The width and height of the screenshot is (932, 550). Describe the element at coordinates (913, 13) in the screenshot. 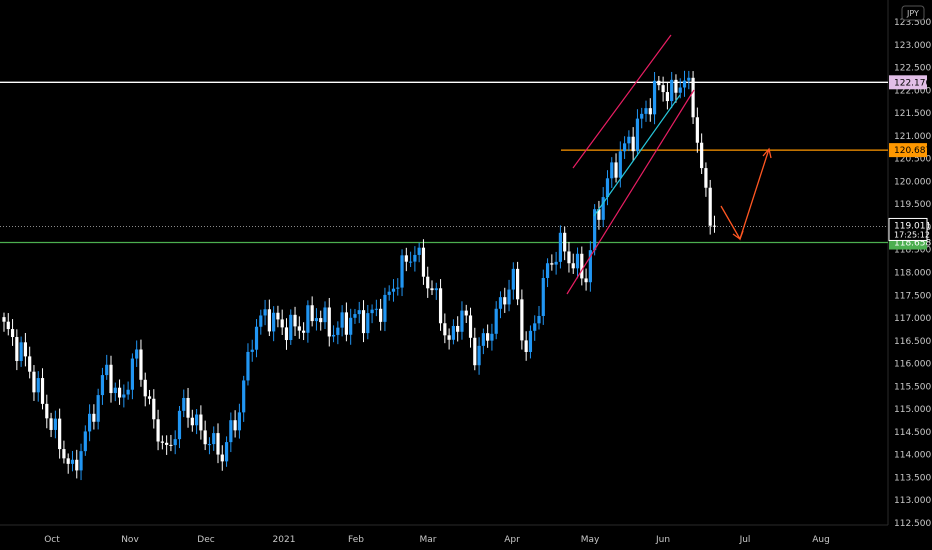

I see `currency-badge: JPY` at that location.